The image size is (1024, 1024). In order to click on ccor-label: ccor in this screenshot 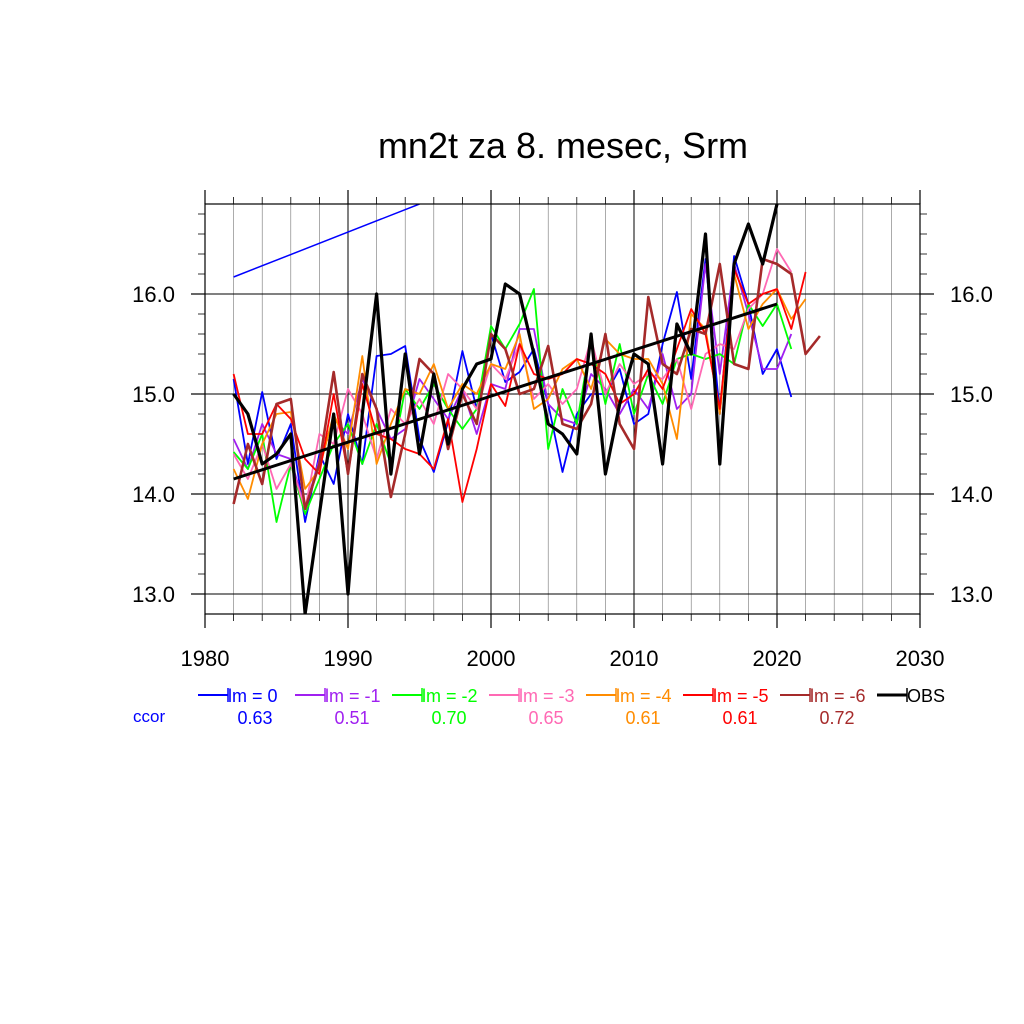, I will do `click(149, 716)`.